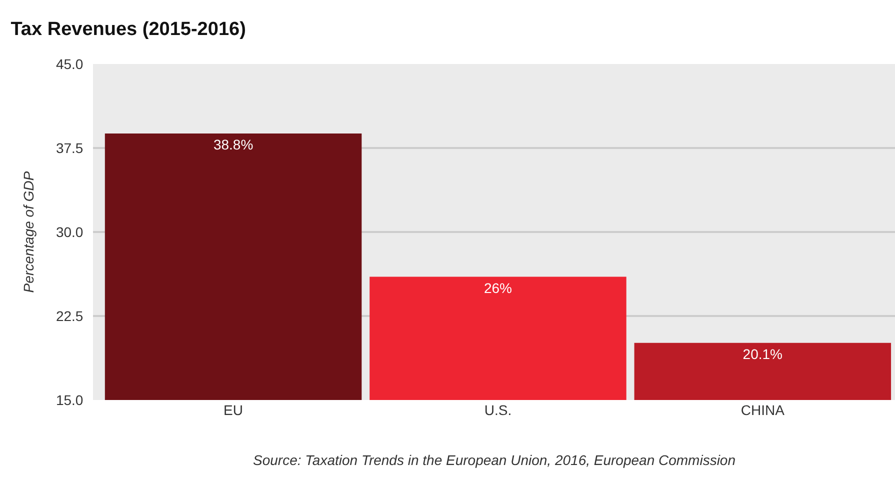  I want to click on y-tick-label: 45.0, so click(70, 64).